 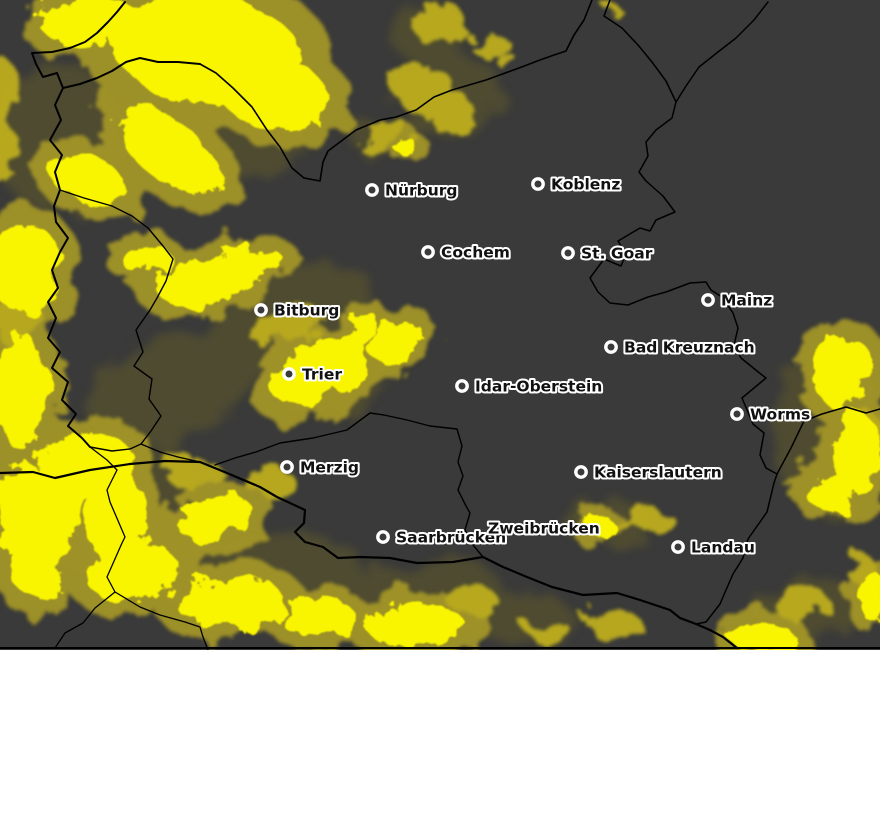 I want to click on city-label: Nürburg, so click(x=421, y=191).